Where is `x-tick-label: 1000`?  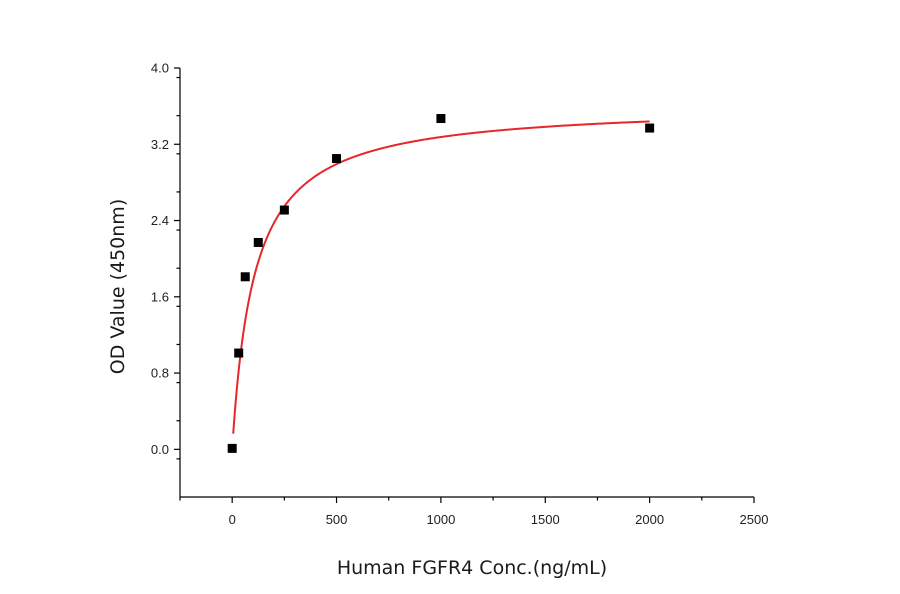
x-tick-label: 1000 is located at coordinates (440, 519).